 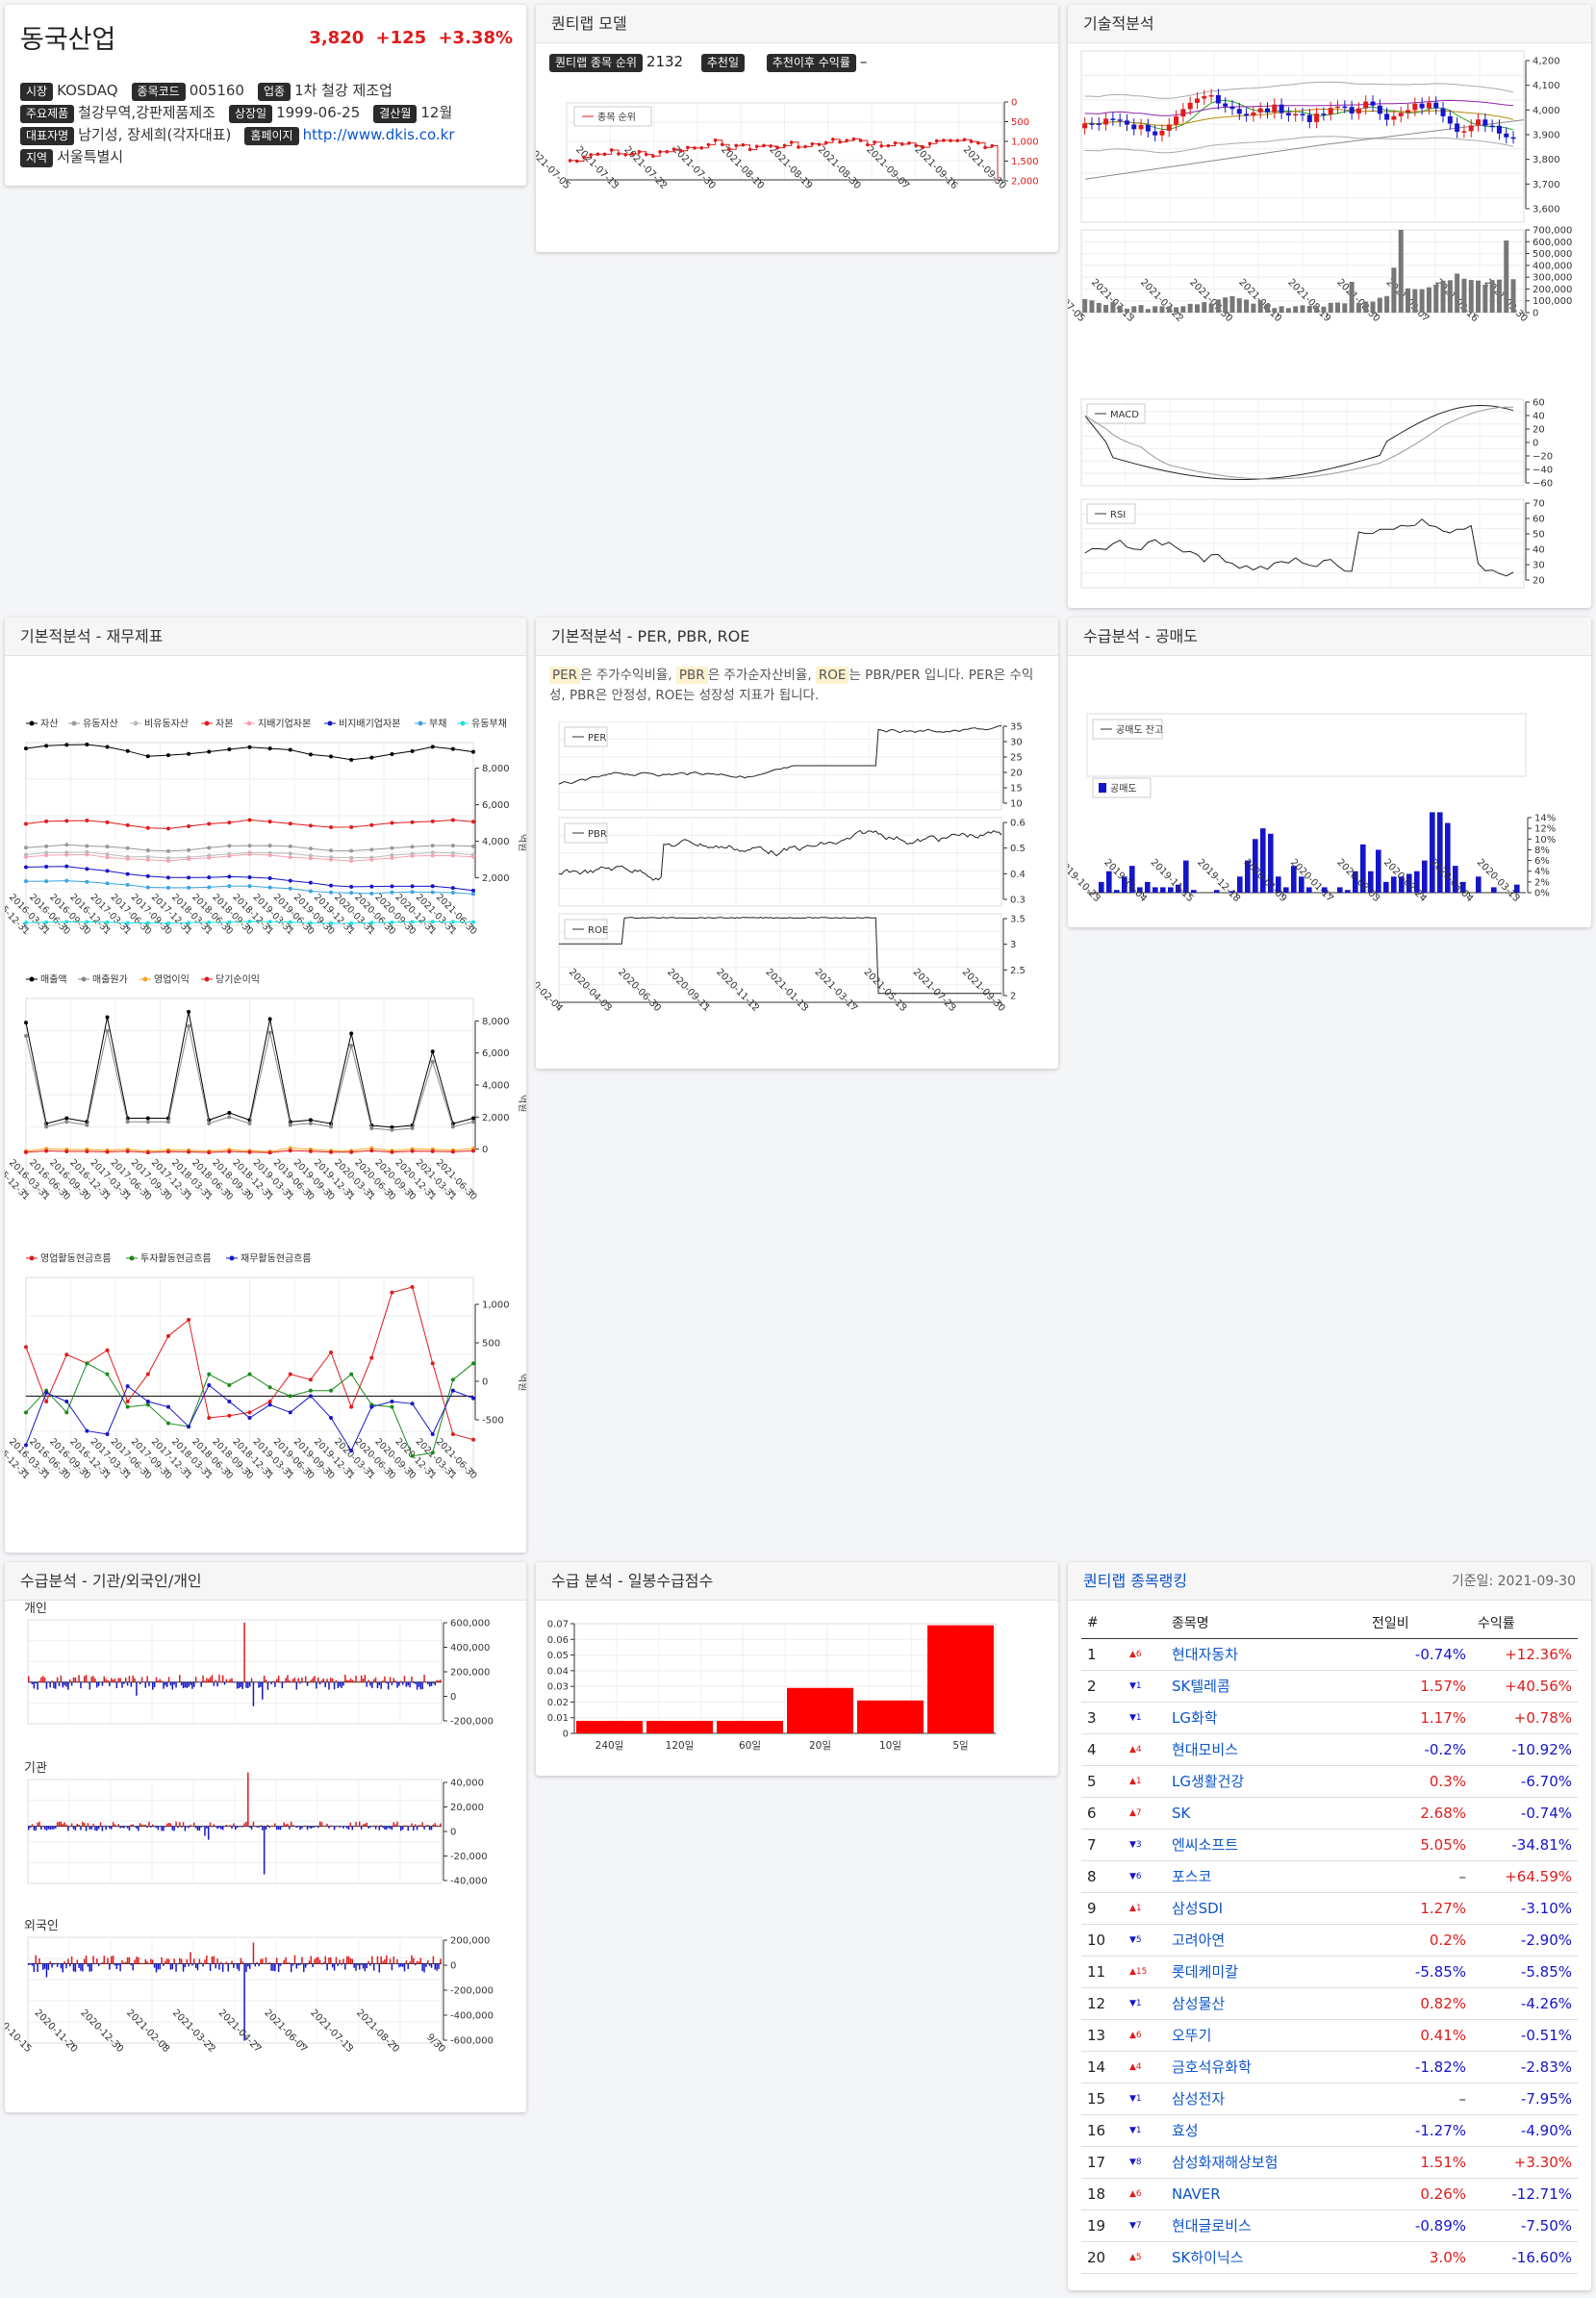 What do you see at coordinates (1266, 2130) in the screenshot?
I see `stock-link: 효성` at bounding box center [1266, 2130].